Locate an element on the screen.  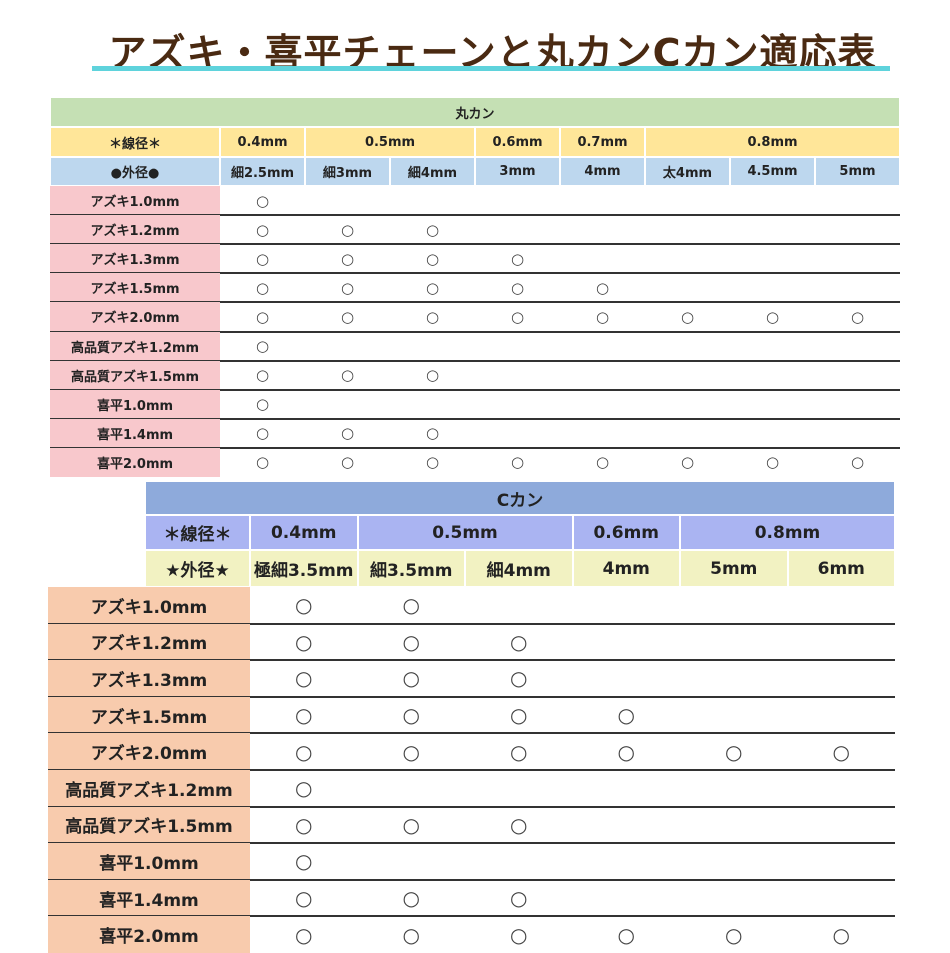
table-header: Cカン is located at coordinates (520, 498).